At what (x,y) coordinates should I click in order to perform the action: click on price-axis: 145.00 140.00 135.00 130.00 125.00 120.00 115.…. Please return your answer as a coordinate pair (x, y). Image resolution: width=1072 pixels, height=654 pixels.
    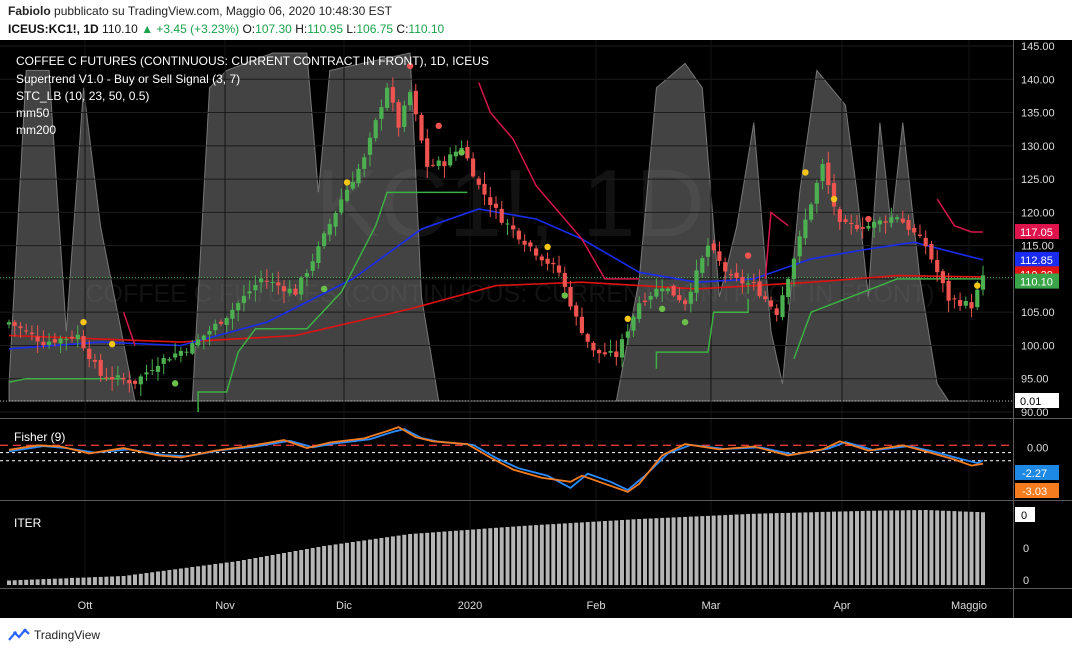
    Looking at the image, I should click on (1037, 230).